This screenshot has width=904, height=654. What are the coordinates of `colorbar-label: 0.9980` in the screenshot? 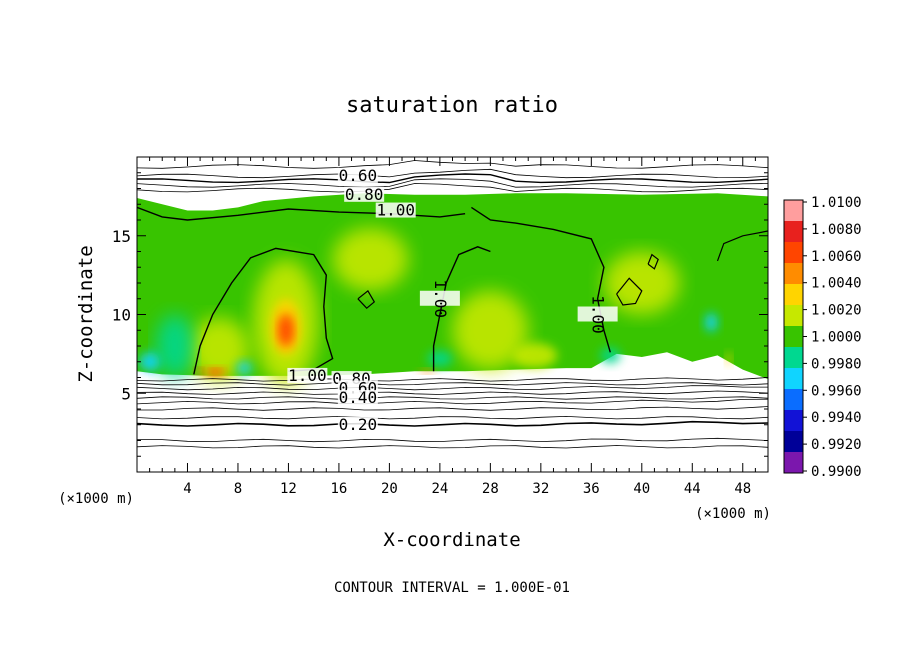 It's located at (836, 364).